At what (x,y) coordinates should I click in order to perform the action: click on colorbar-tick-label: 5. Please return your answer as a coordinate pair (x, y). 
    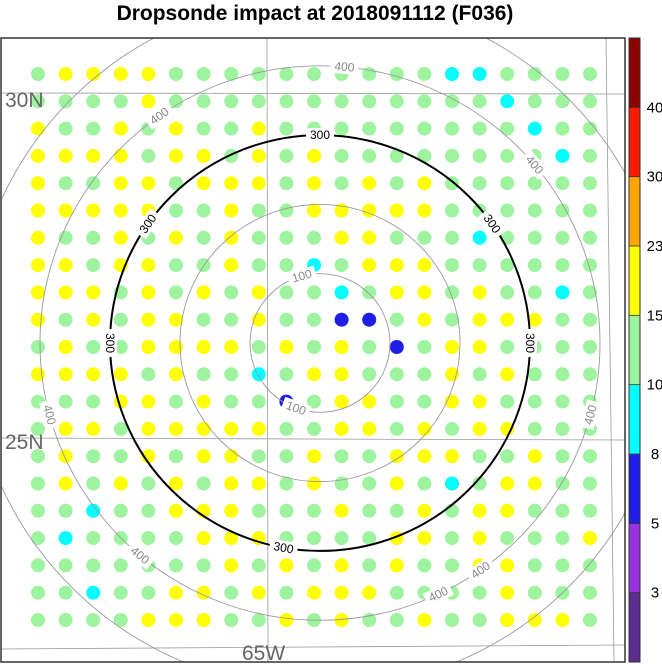
    Looking at the image, I should click on (655, 523).